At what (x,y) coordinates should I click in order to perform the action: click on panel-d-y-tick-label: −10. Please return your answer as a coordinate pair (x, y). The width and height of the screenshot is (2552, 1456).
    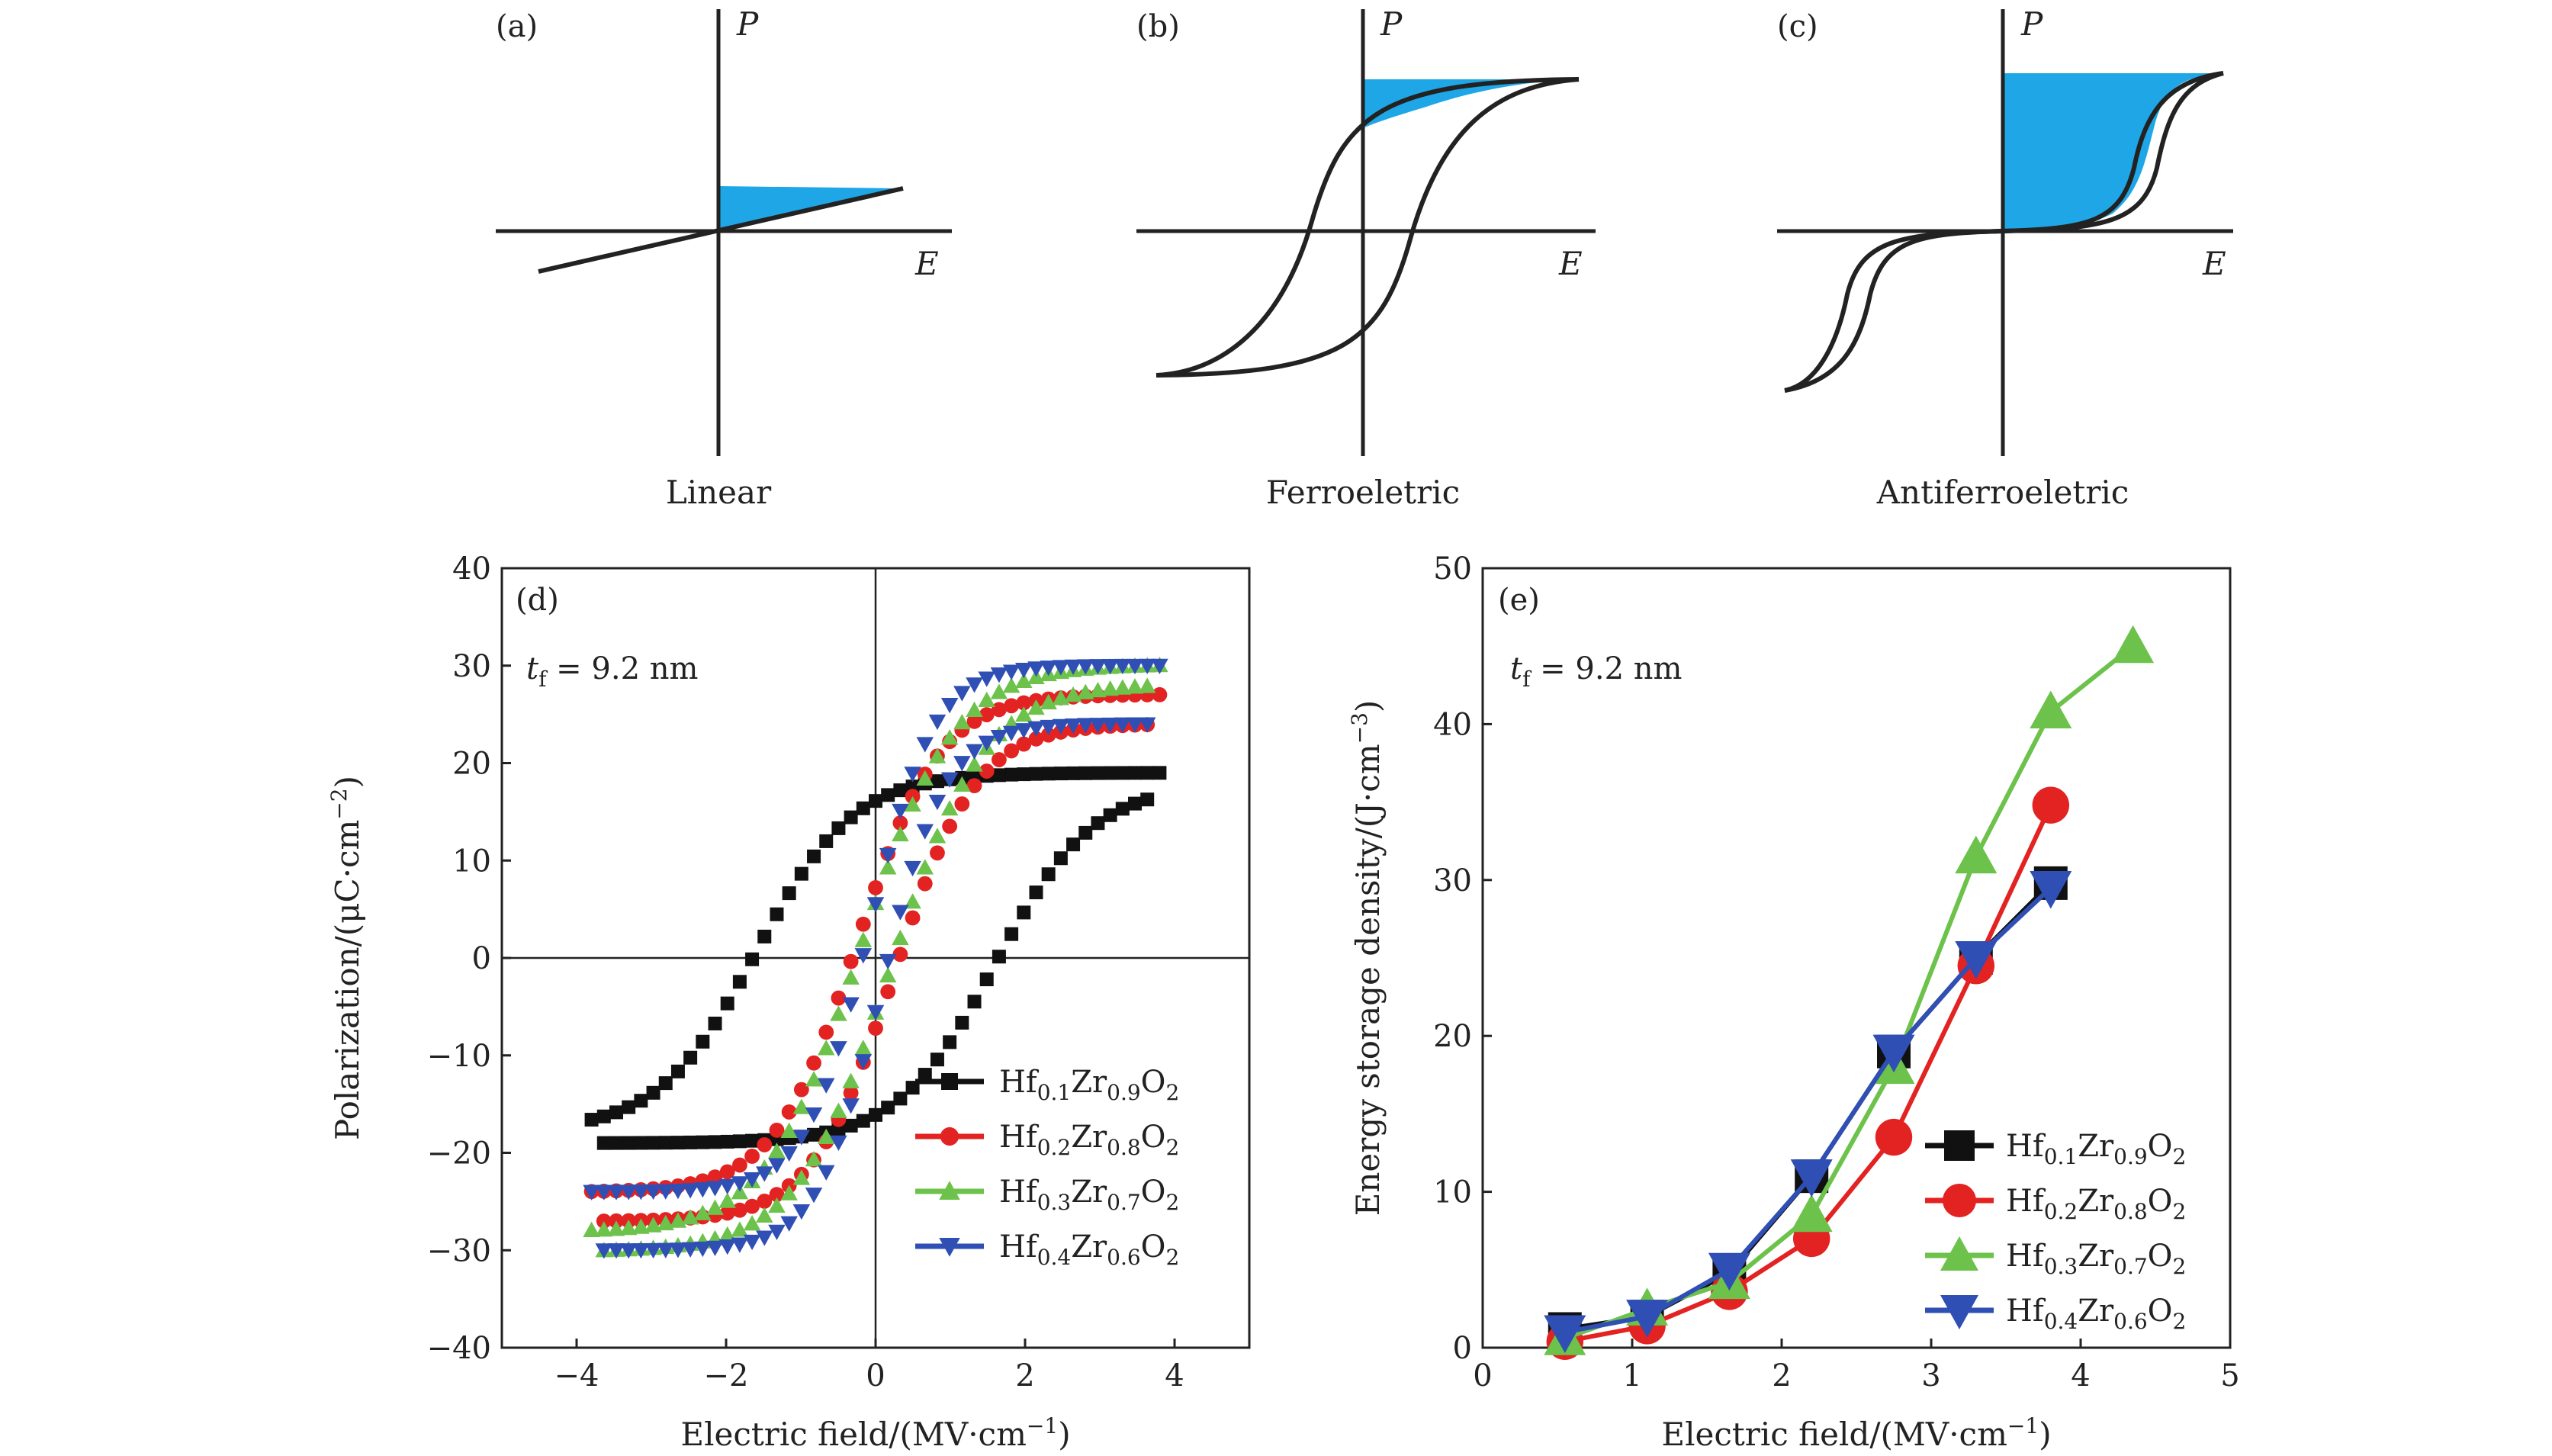
    Looking at the image, I should click on (459, 1056).